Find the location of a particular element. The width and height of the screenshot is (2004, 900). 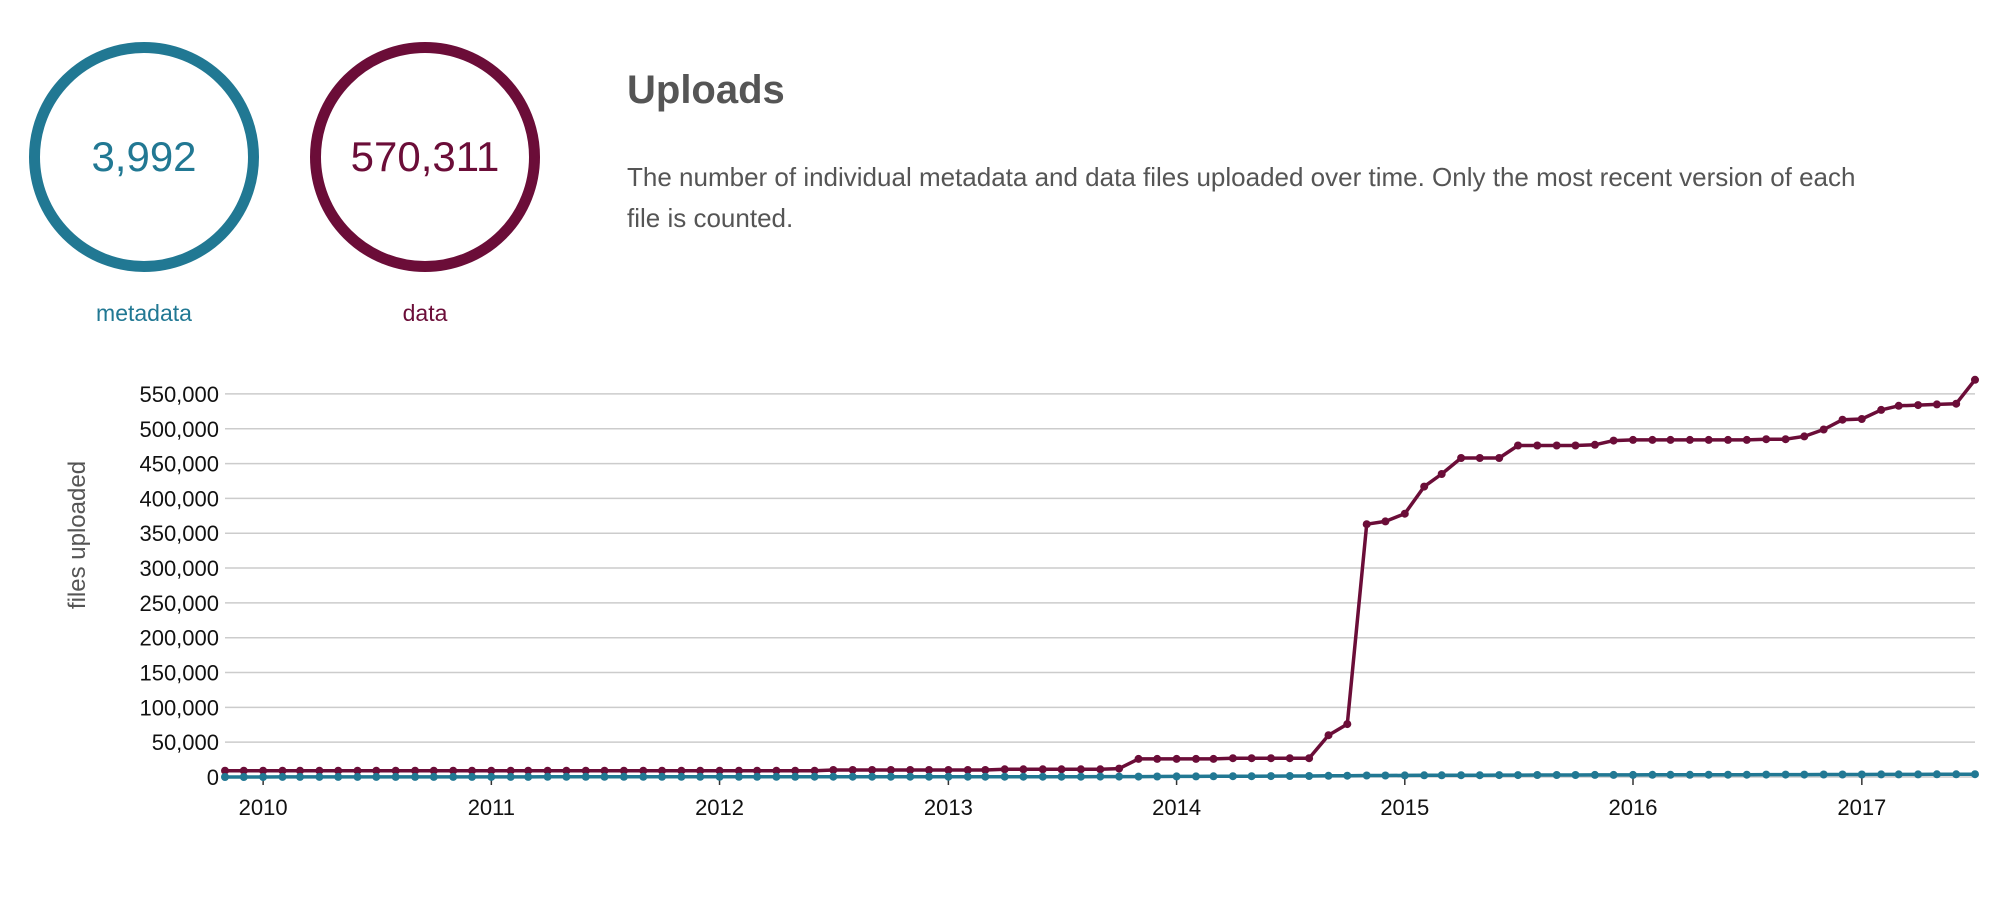

y-tick-label: 450,000 is located at coordinates (179, 464).